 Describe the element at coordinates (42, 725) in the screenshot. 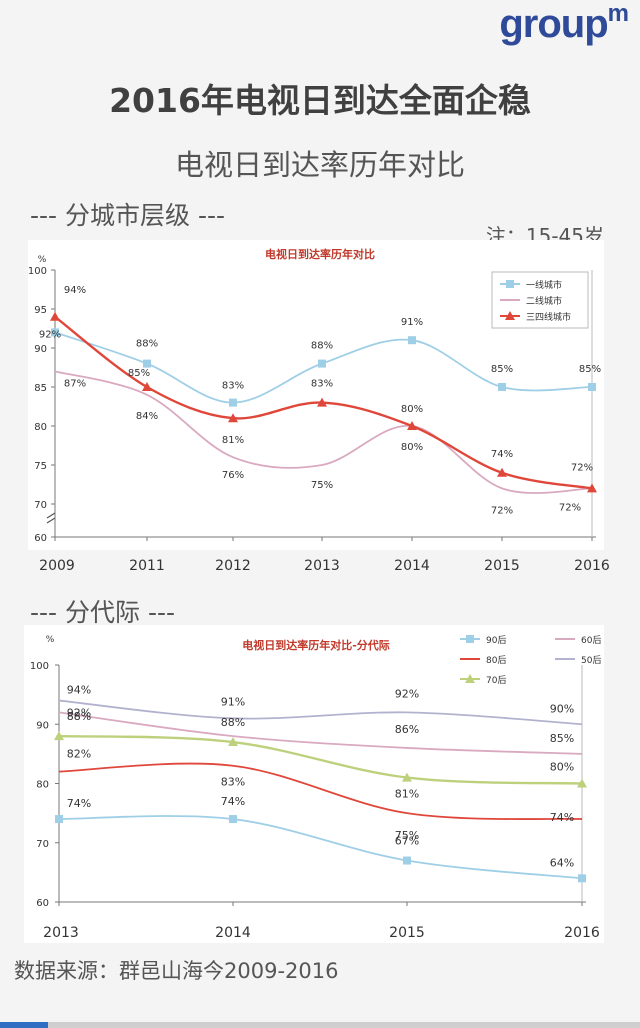

I see `y-tick-label: 90` at that location.